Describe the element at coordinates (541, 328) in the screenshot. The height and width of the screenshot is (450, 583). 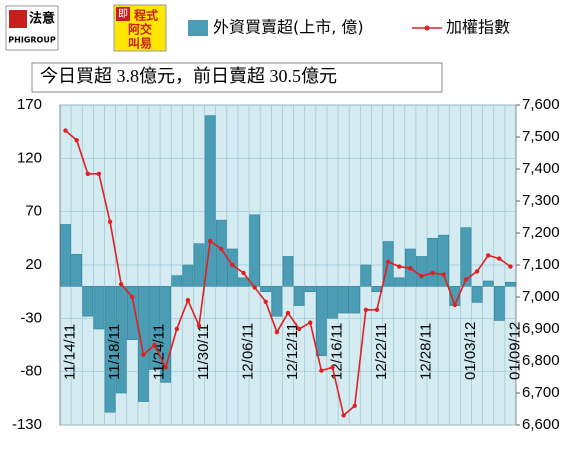
I see `y2-tick-label: 6,900` at that location.